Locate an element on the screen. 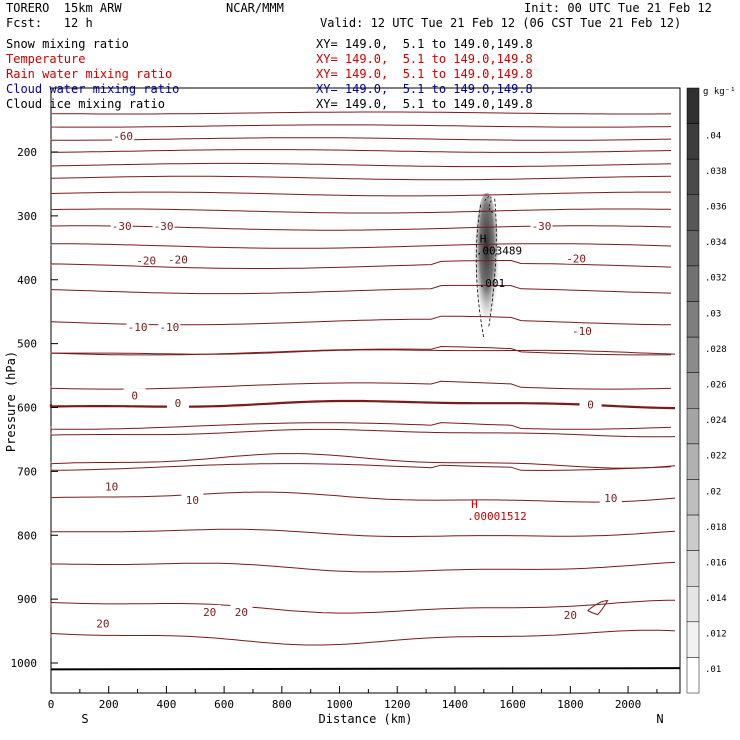 The height and width of the screenshot is (740, 740). x-tick-label: 600 is located at coordinates (224, 704).